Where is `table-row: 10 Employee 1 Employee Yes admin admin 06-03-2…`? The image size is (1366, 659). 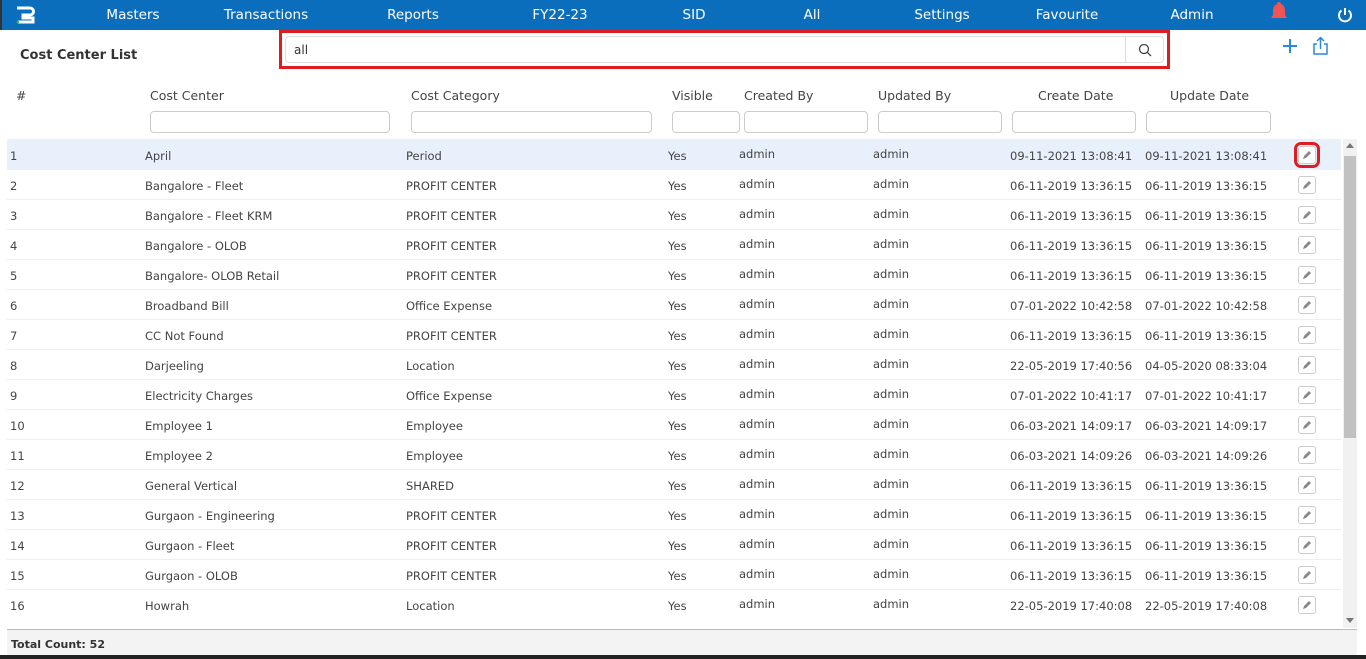 table-row: 10 Employee 1 Employee Yes admin admin 06-03-2… is located at coordinates (674, 424).